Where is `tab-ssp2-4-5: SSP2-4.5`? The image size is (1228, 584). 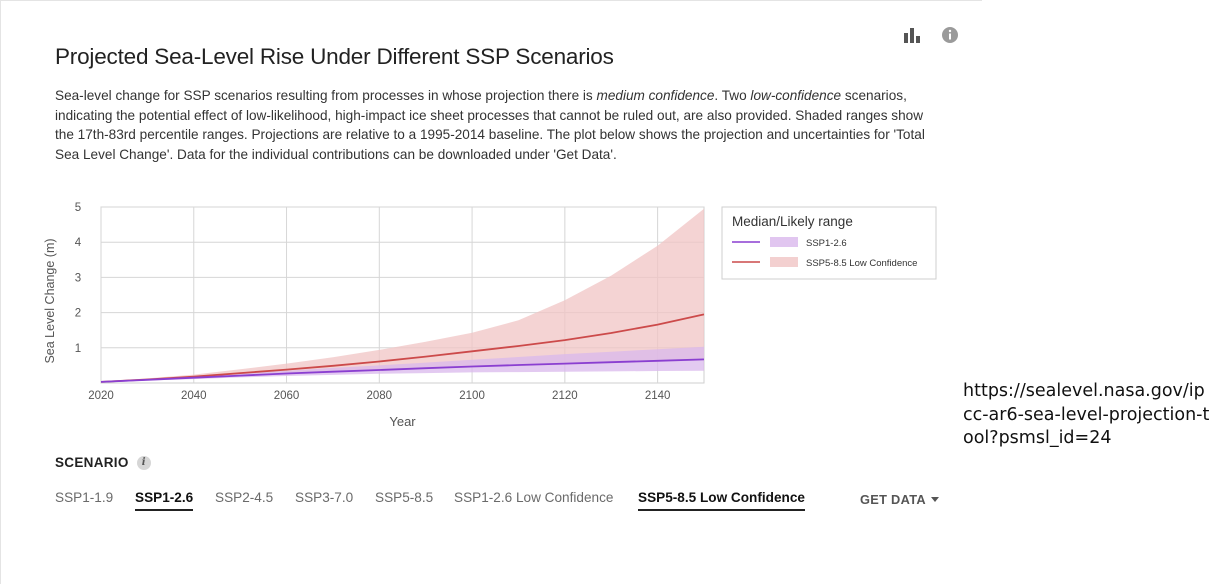
tab-ssp2-4-5: SSP2-4.5 is located at coordinates (244, 497).